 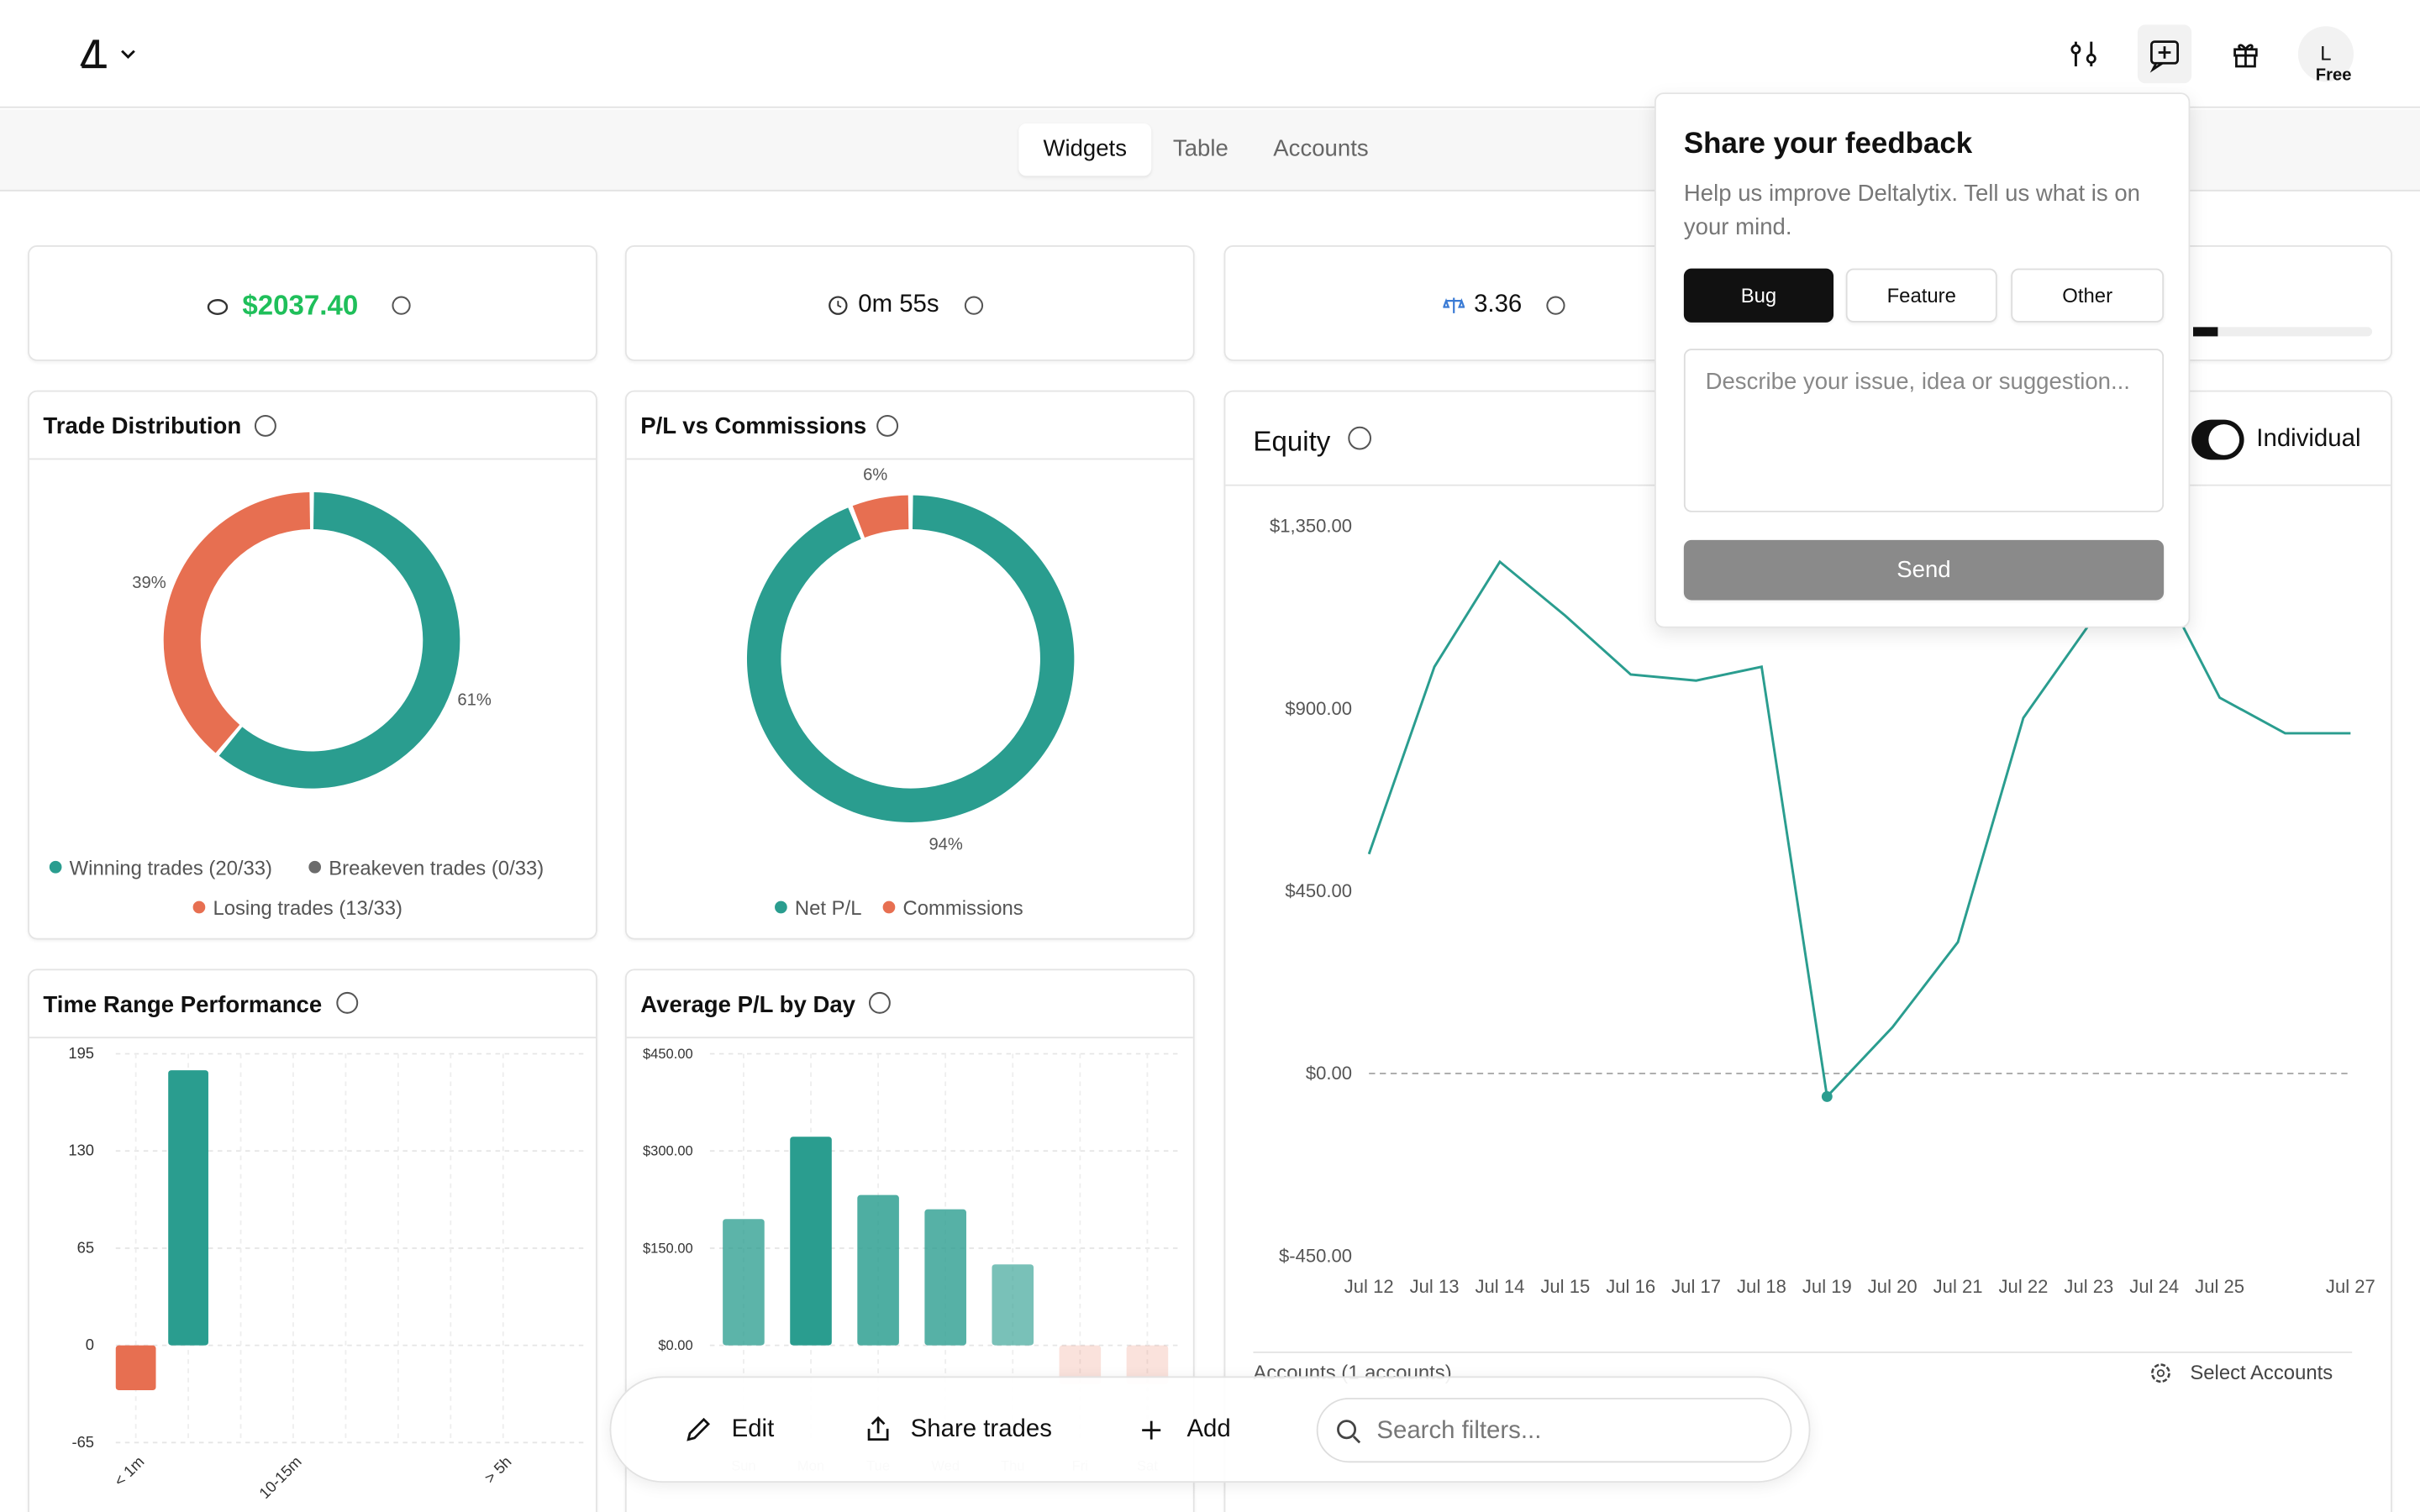 What do you see at coordinates (1893, 1286) in the screenshot?
I see `x-tick-label: Jul 20` at bounding box center [1893, 1286].